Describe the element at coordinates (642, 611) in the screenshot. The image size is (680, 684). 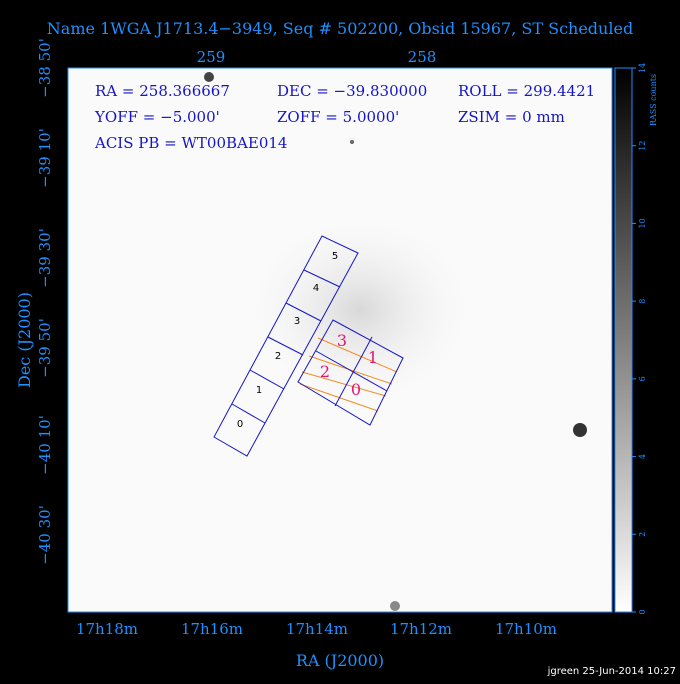
I see `colorbar-tick-label: 0` at that location.